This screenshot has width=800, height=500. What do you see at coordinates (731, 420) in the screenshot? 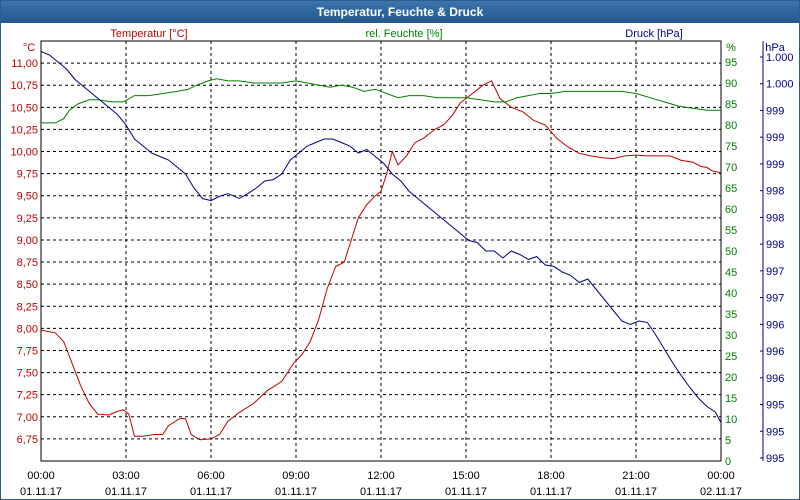
I see `humidity-tick-label: 10` at bounding box center [731, 420].